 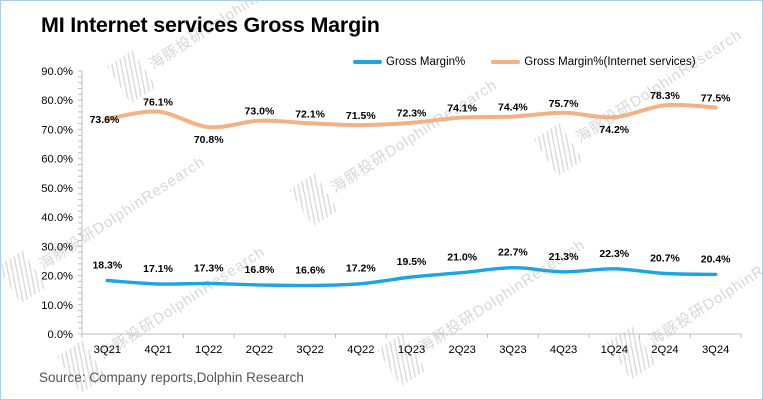 I want to click on svg-text: 20.0%, so click(x=57, y=277).